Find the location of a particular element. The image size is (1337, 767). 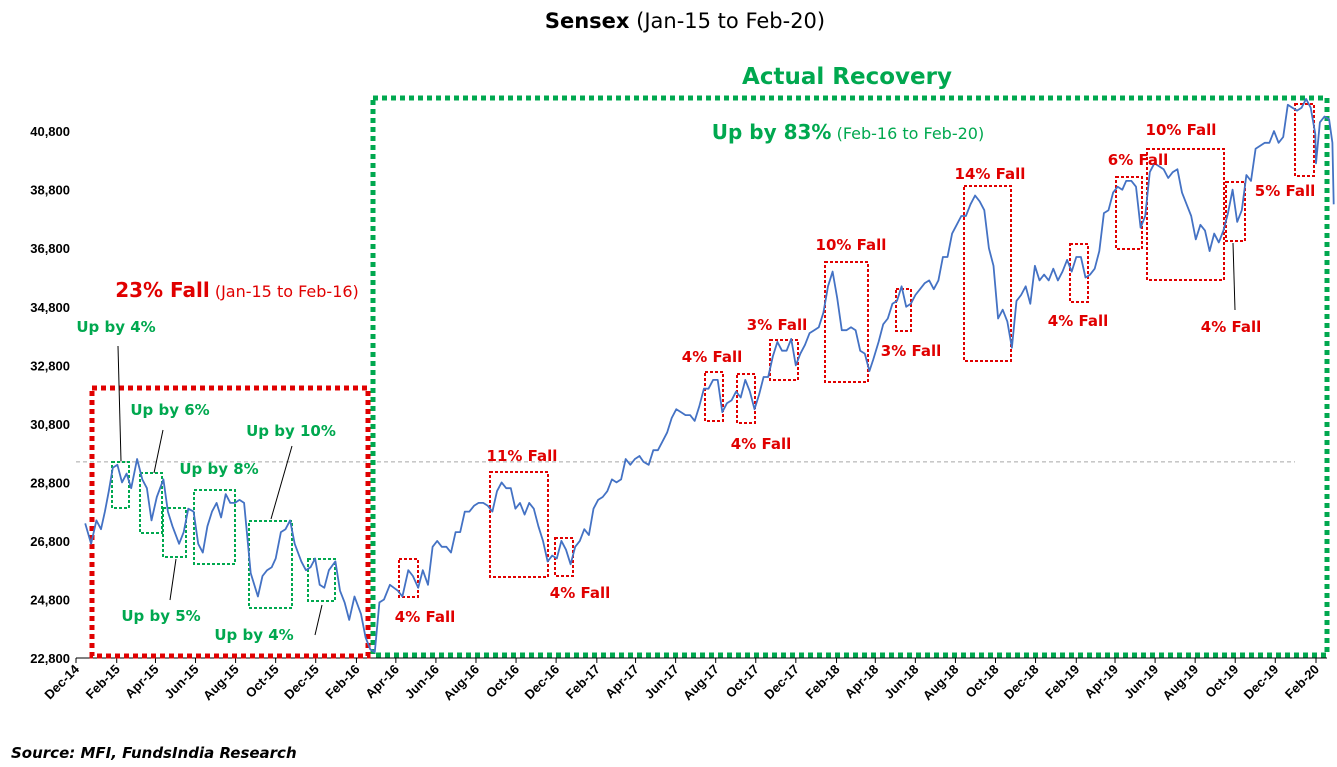

y-tick-label: 34,800 is located at coordinates (50, 307).